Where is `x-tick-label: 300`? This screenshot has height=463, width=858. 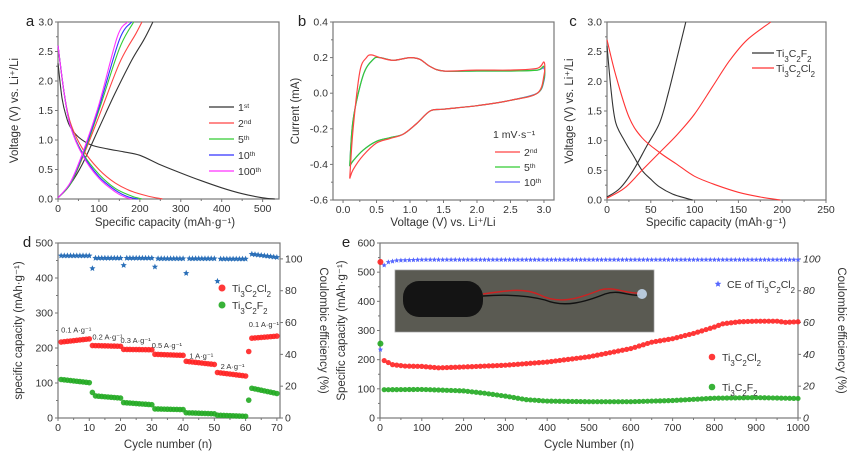 x-tick-label: 300 is located at coordinates (506, 428).